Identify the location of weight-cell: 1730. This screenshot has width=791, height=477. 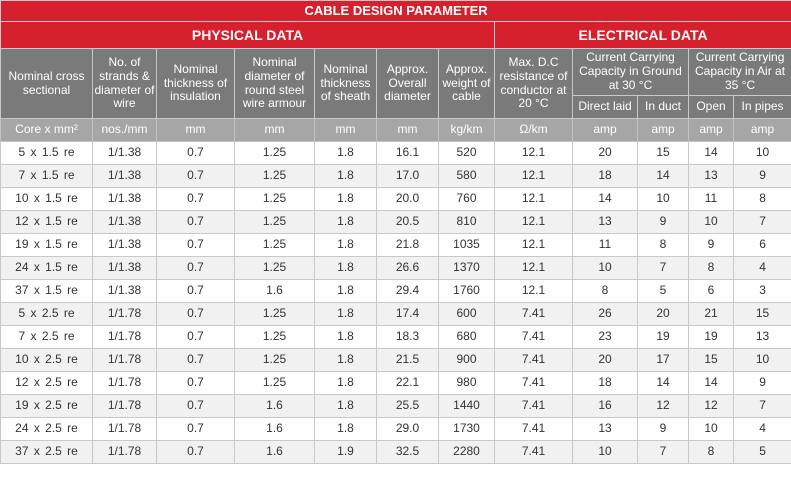
(466, 429).